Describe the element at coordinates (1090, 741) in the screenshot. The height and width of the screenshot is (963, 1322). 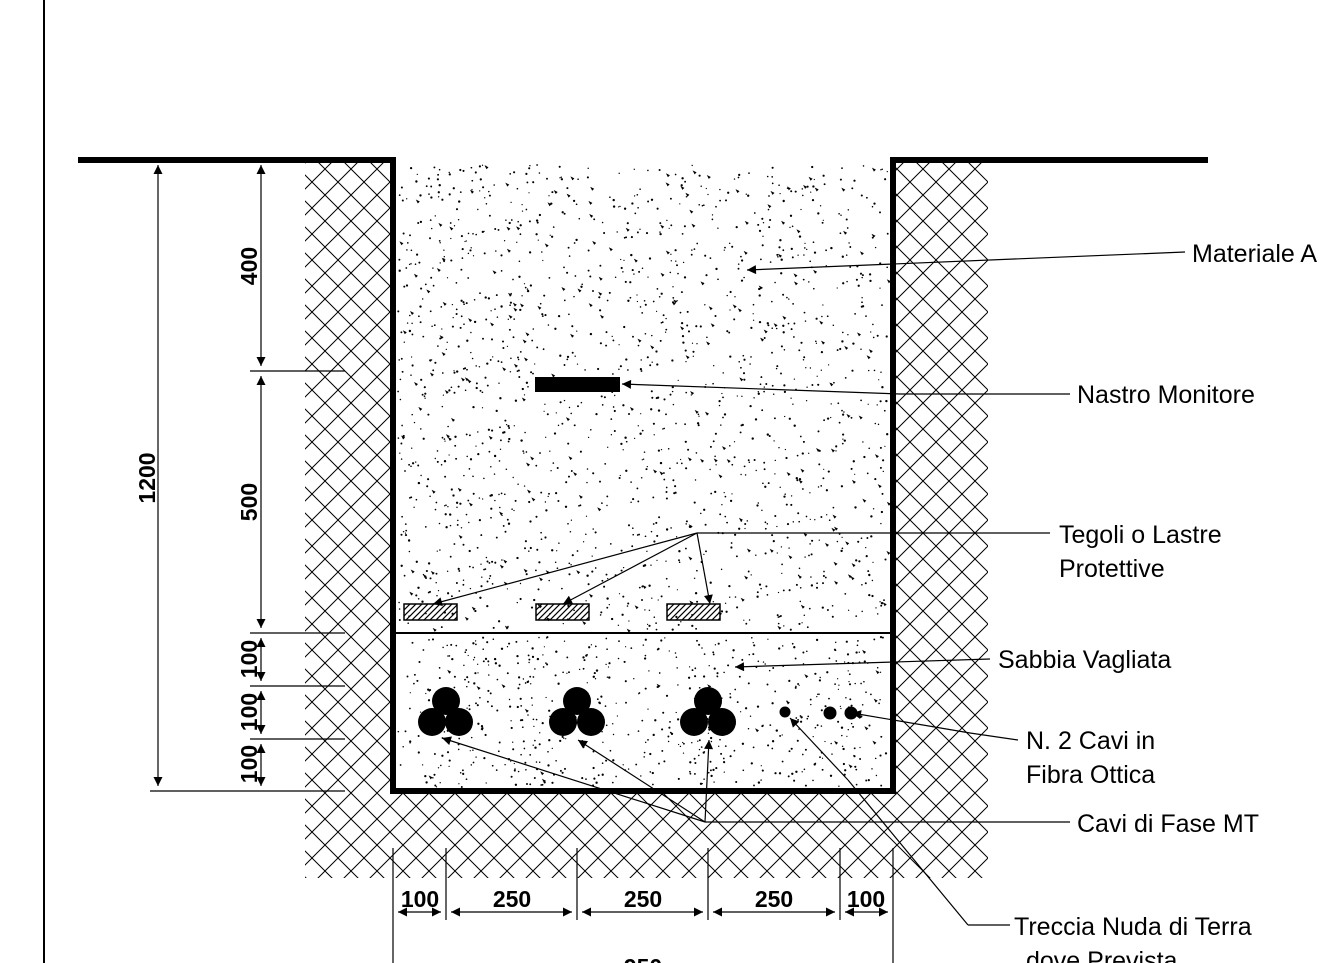
I see `label-fibra-line1: N. 2 Cavi in` at that location.